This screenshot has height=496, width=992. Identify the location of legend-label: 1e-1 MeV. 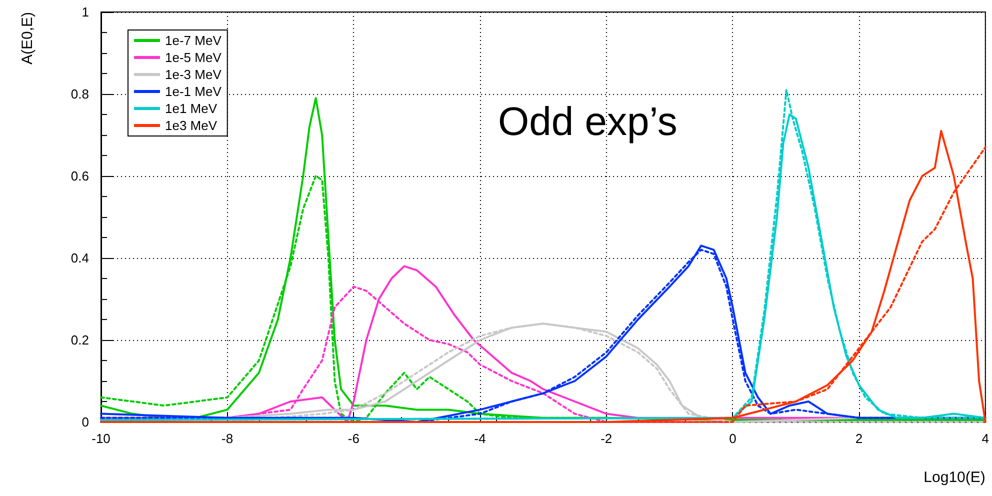
(193, 91).